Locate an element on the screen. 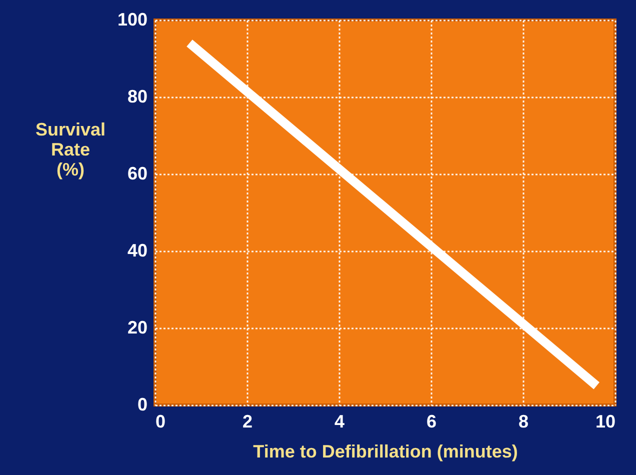 The height and width of the screenshot is (475, 636). x-axis-title: Time to Defibrillation (minutes) is located at coordinates (385, 452).